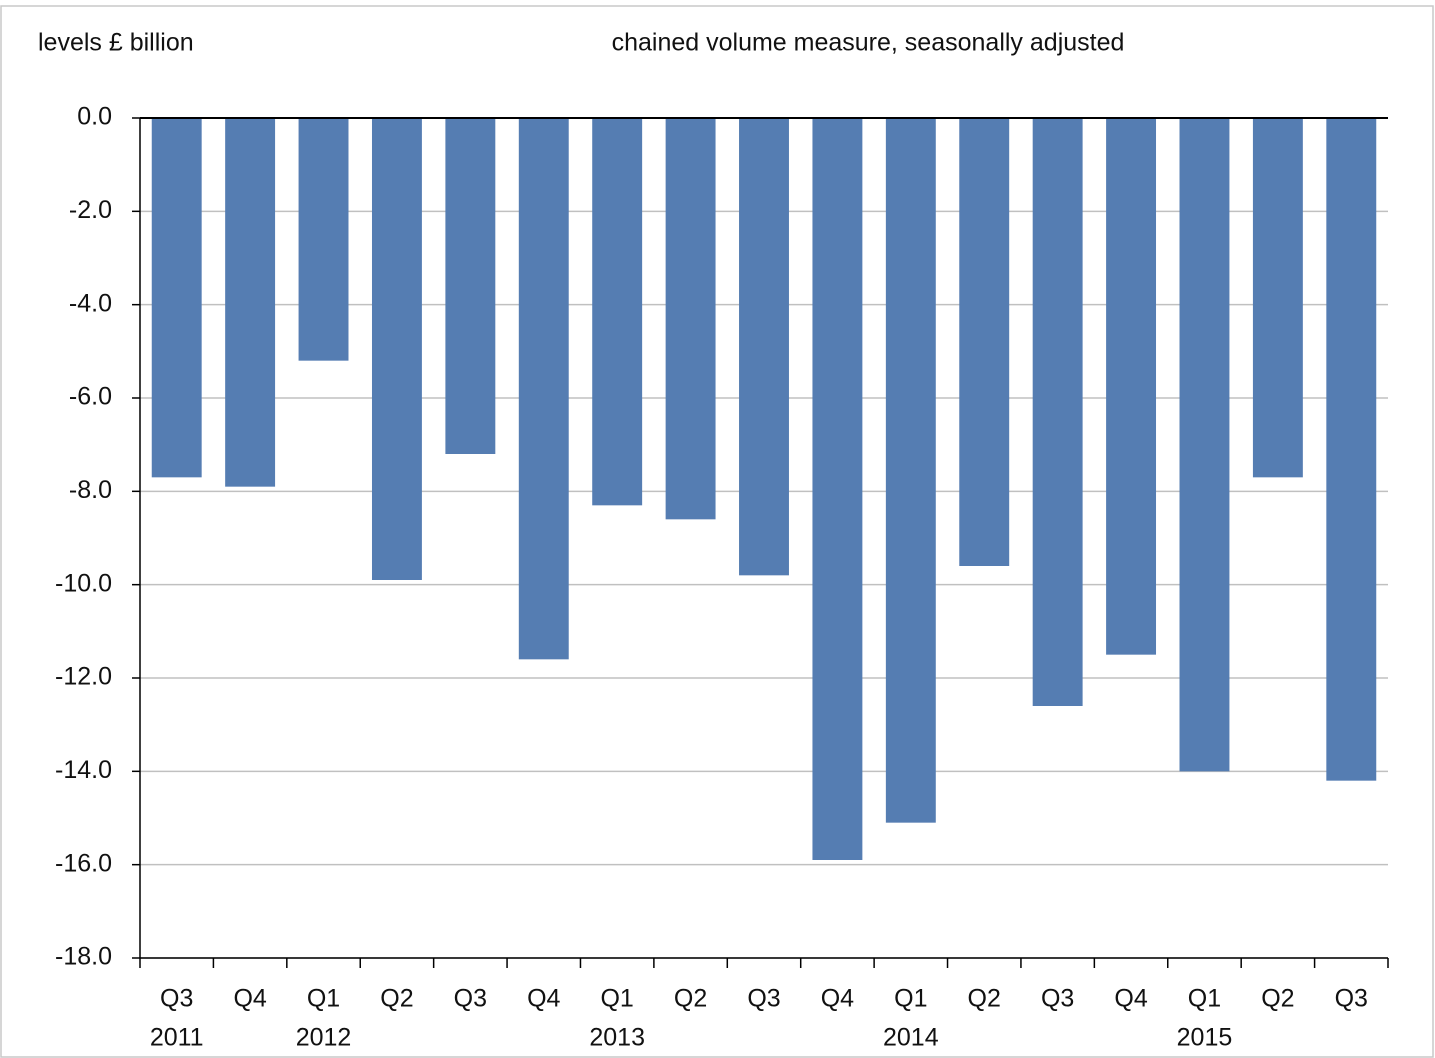 Image resolution: width=1435 pixels, height=1058 pixels. Describe the element at coordinates (90, 490) in the screenshot. I see `y-tick-label: -8.0` at that location.